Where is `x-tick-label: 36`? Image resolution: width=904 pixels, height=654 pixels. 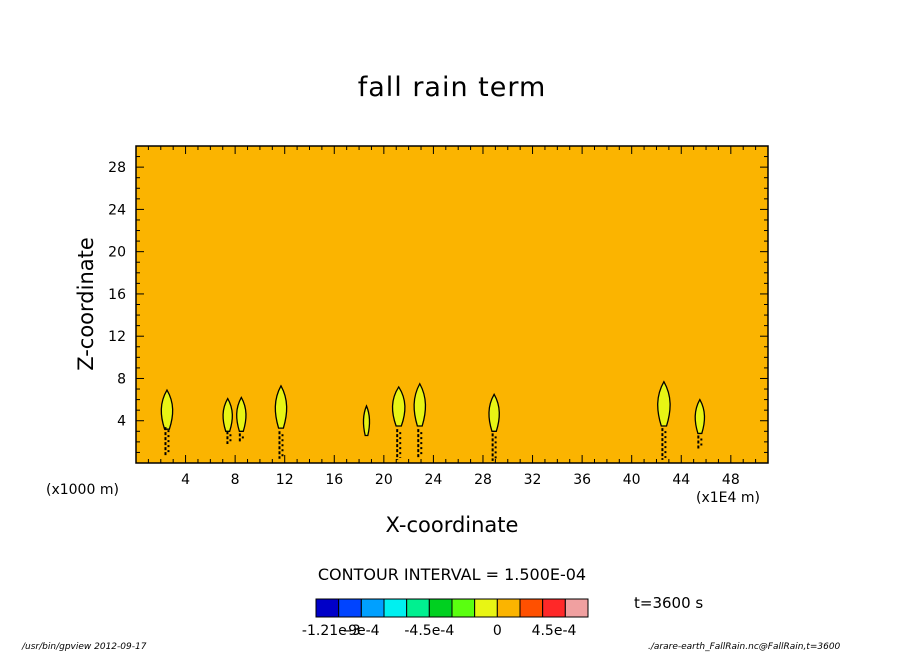
x-tick-label: 36 is located at coordinates (582, 480).